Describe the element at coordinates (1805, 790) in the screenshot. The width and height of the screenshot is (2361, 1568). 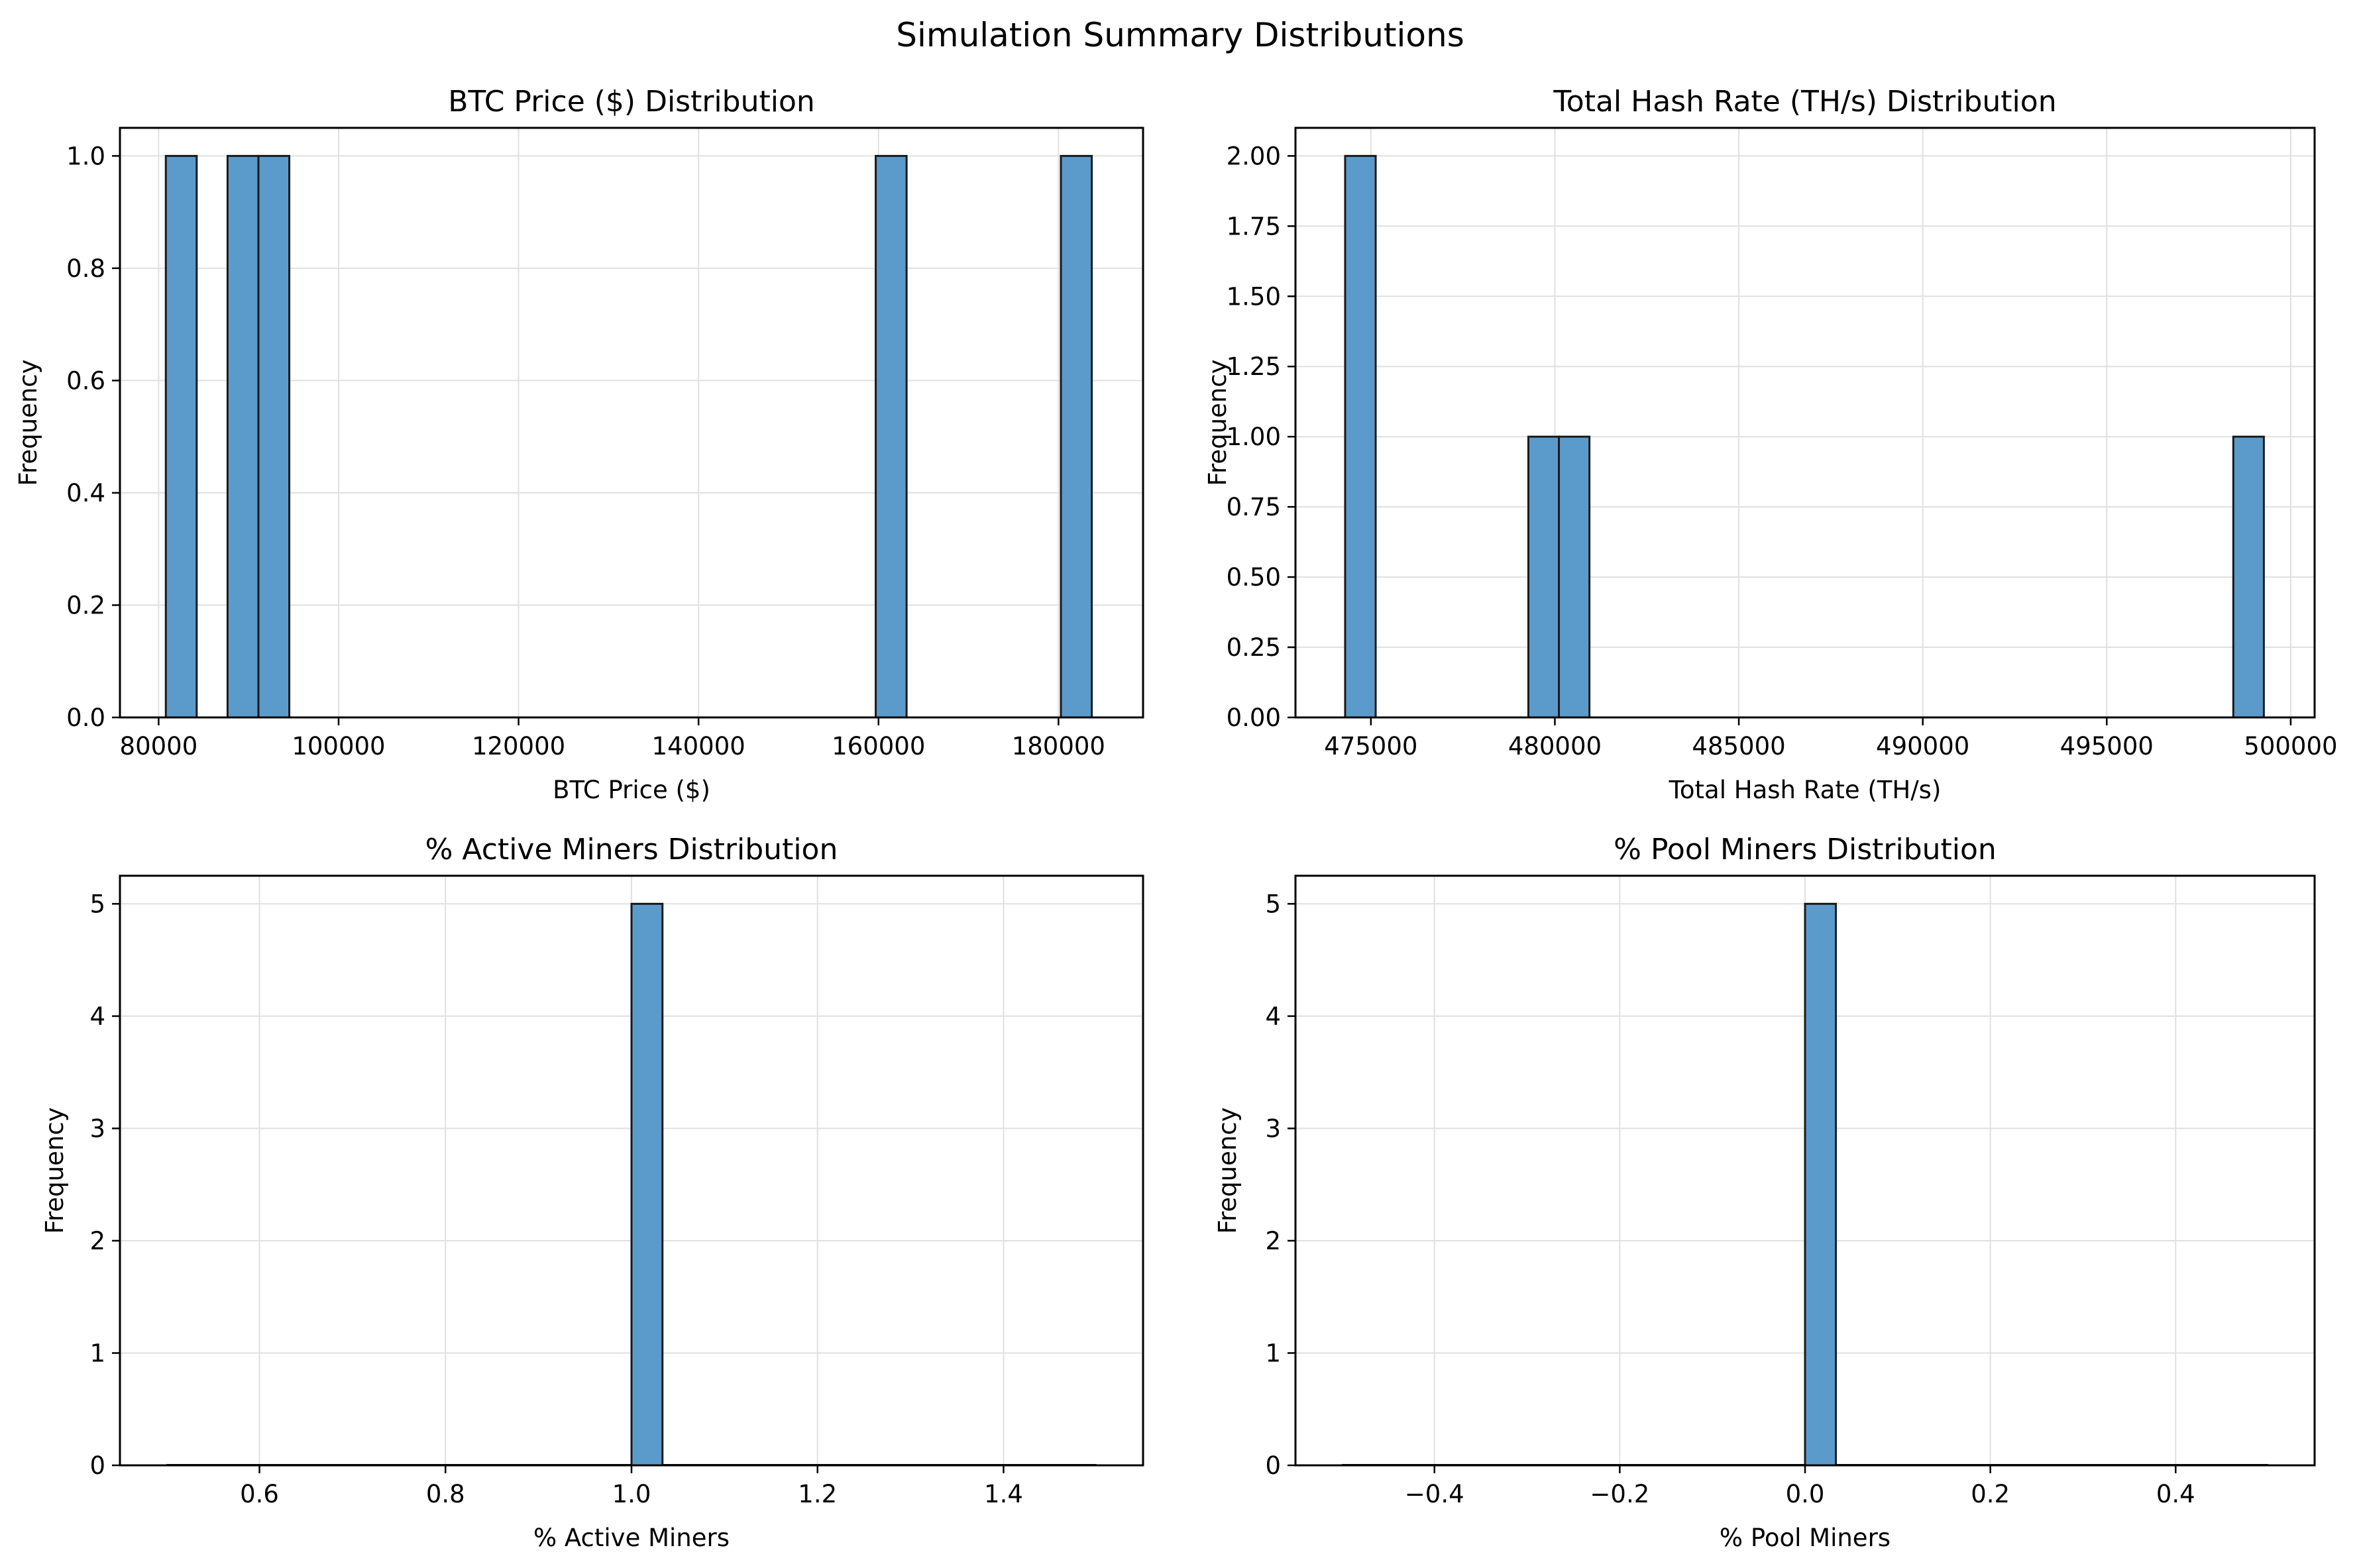
I see `x-axis-label: Total Hash Rate (TH/s)` at that location.